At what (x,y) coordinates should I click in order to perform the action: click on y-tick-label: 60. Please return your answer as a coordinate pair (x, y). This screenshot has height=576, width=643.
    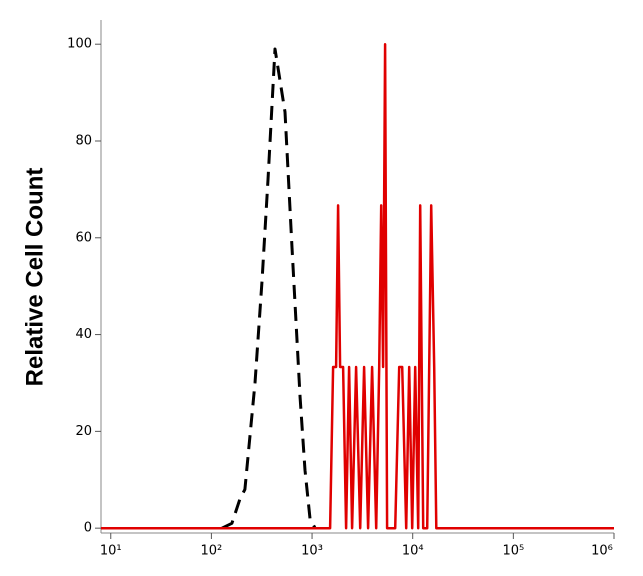
    Looking at the image, I should click on (83, 237).